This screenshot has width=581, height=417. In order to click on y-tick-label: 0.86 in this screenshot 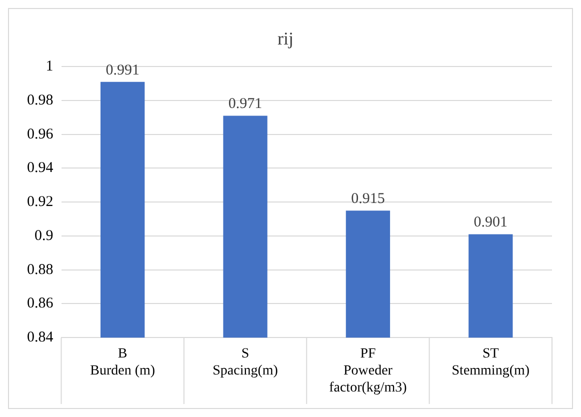, I will do `click(40, 304)`.